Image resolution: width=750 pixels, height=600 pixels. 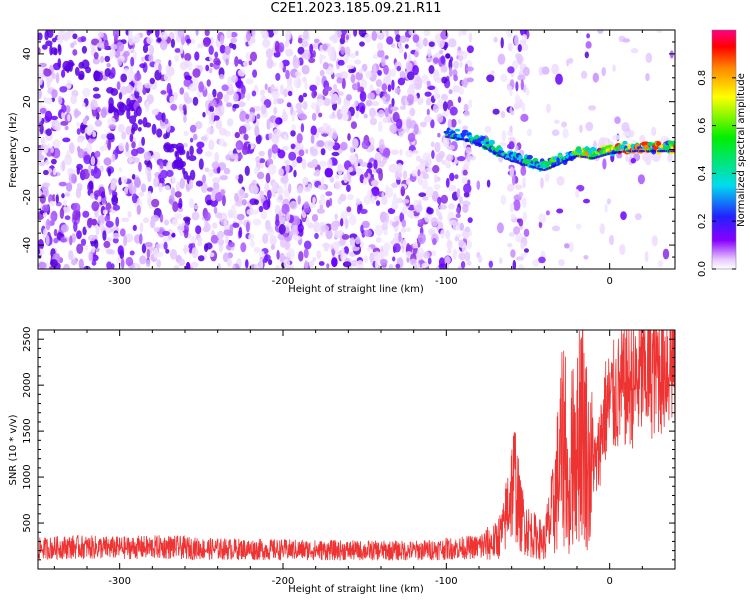 I want to click on colorbar-tick-label-2: 0.4, so click(x=702, y=173).